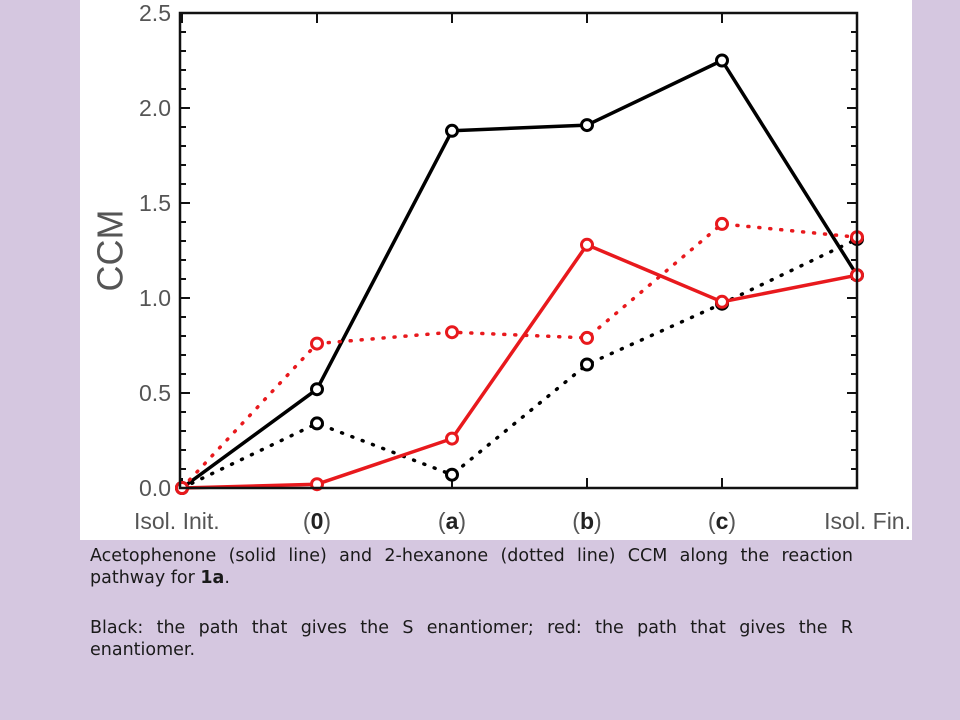  Describe the element at coordinates (155, 488) in the screenshot. I see `y-tick-label: 0.0` at that location.